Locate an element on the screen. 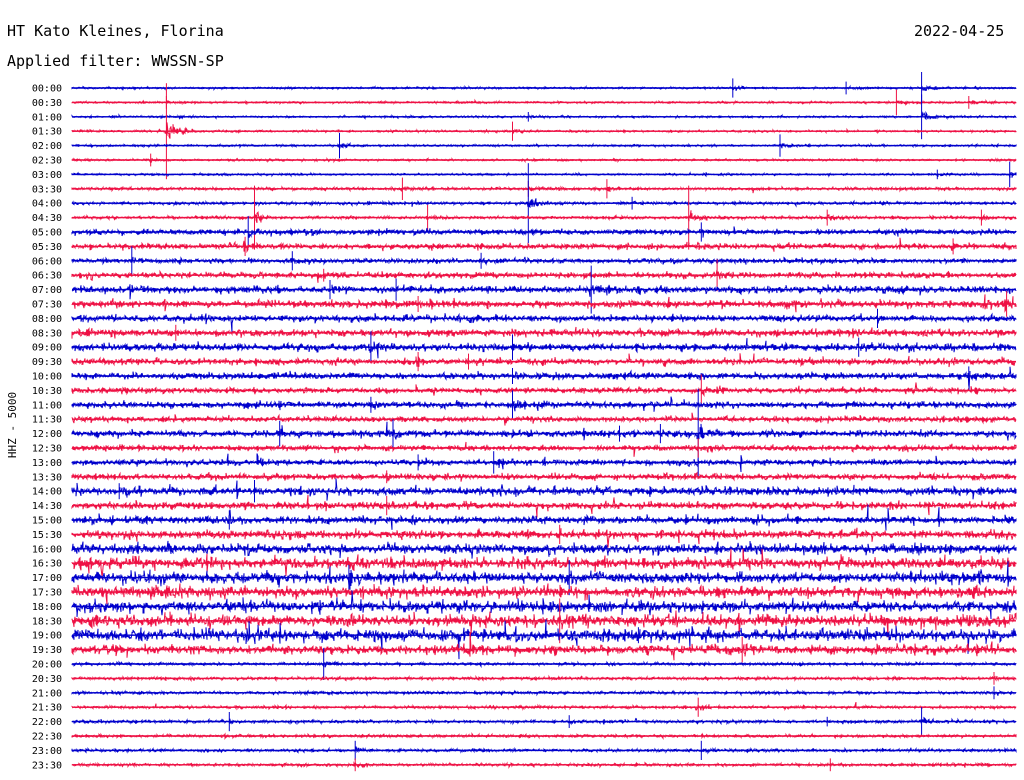 The width and height of the screenshot is (1024, 780). row-label: 11:00 is located at coordinates (47, 405).